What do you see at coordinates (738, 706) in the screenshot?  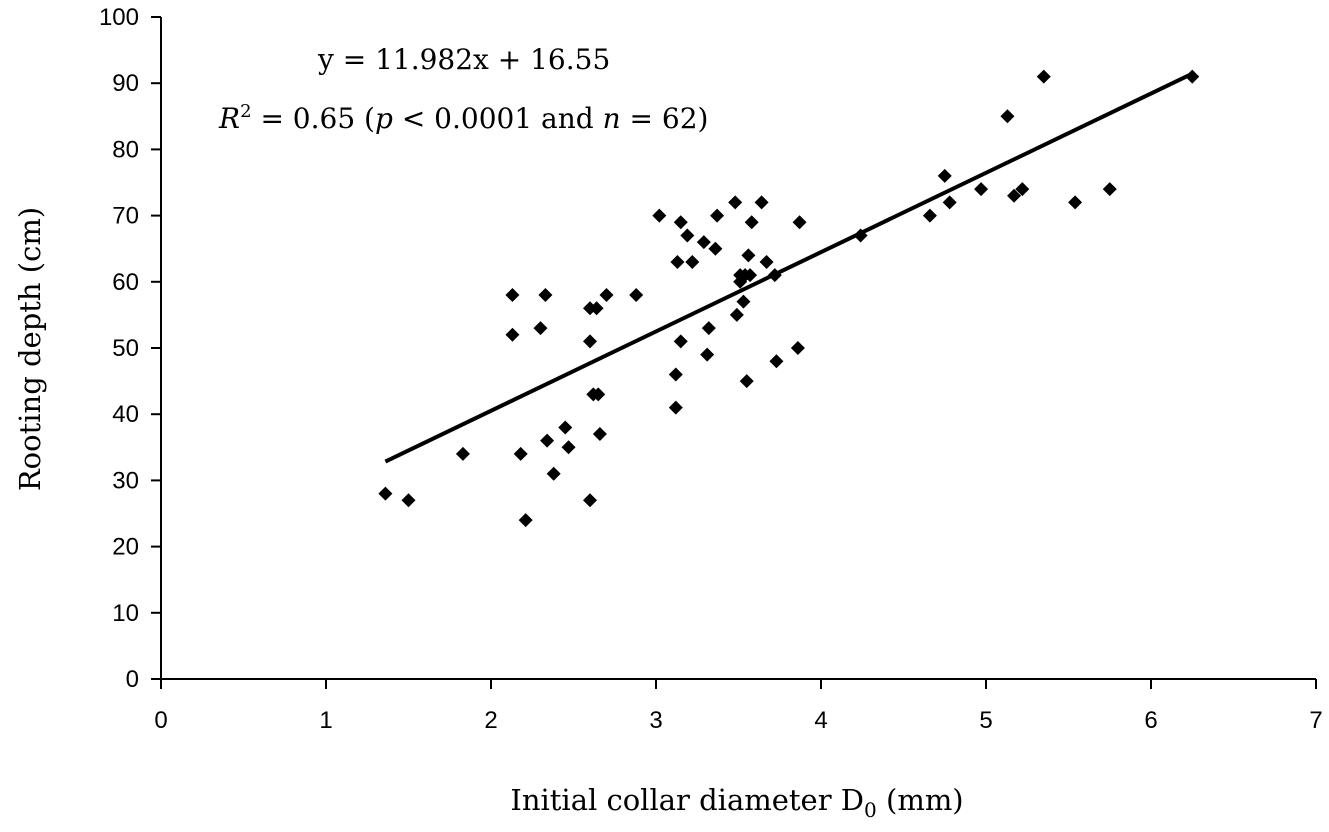 I see `x-axis: 0 1 2 3 4 5 6 7` at bounding box center [738, 706].